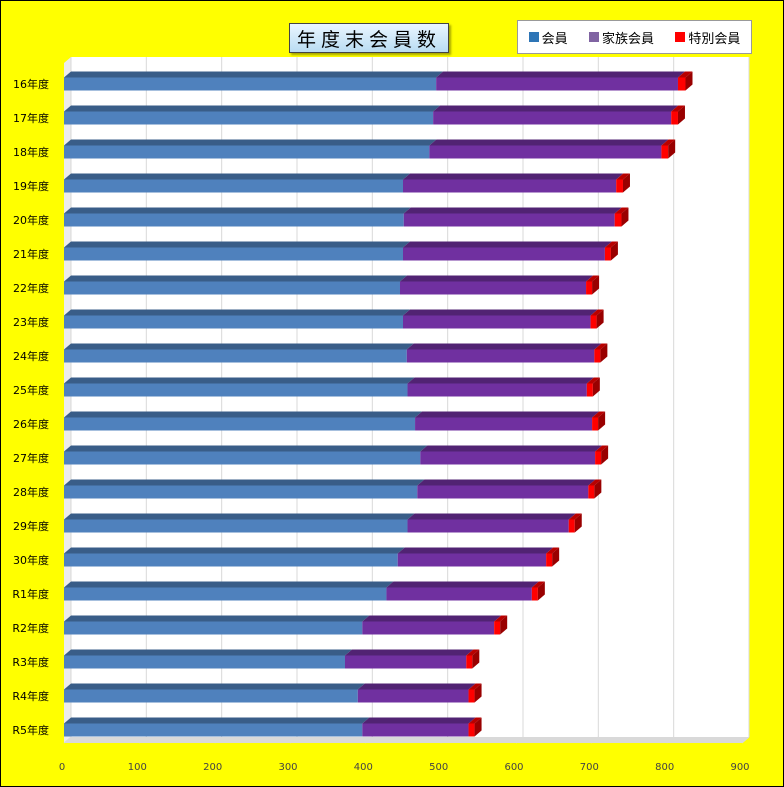  Describe the element at coordinates (593, 37) in the screenshot. I see `legend-swatch-family` at that location.